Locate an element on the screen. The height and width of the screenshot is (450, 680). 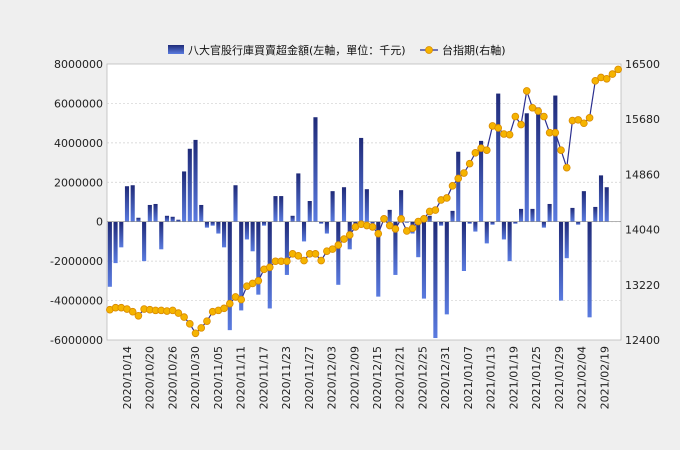
left-axis-tick-label: 2000000 is located at coordinates (78, 182).